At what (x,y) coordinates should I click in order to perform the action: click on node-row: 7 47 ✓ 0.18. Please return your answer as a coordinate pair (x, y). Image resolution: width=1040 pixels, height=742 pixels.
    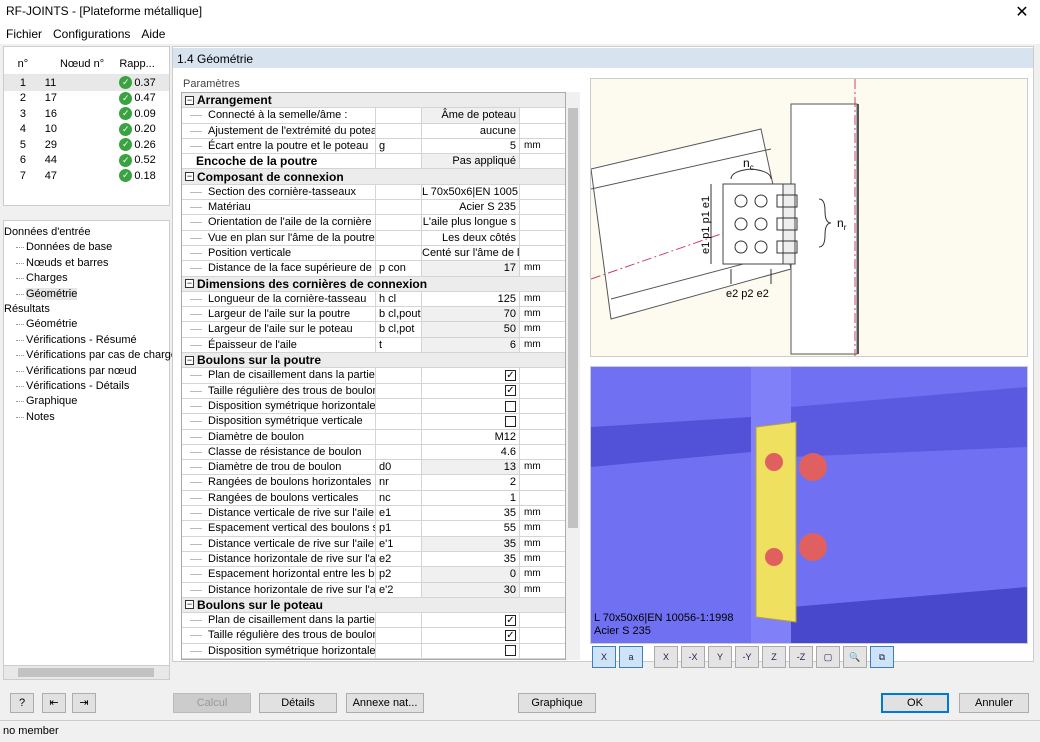
    Looking at the image, I should click on (86, 176).